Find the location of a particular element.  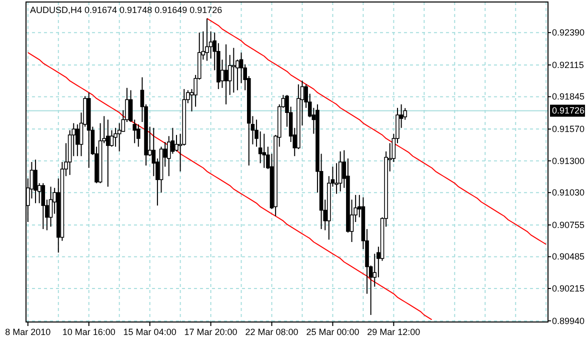

x-tick-label: 25 Mar 00:00 is located at coordinates (333, 332).